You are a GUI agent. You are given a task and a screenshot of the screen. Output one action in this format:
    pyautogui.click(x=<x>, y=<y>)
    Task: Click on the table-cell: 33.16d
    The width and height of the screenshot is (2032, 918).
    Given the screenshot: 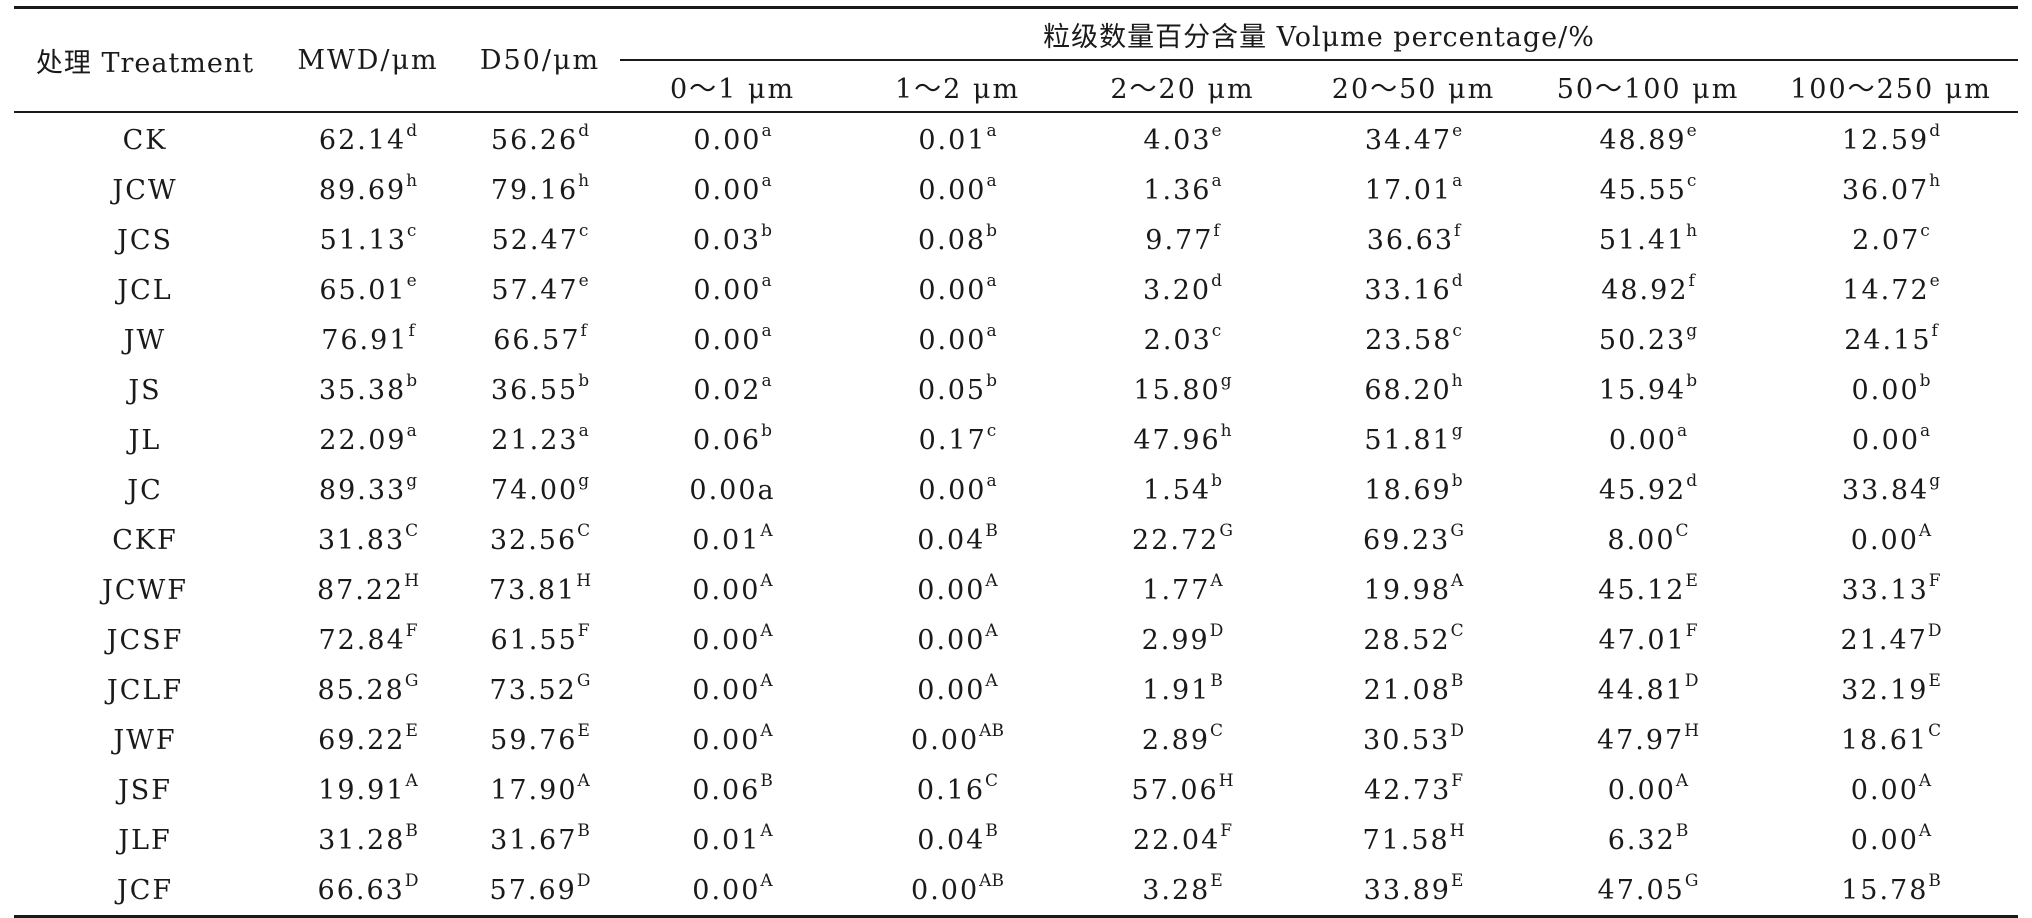 What is the action you would take?
    pyautogui.click(x=1413, y=290)
    